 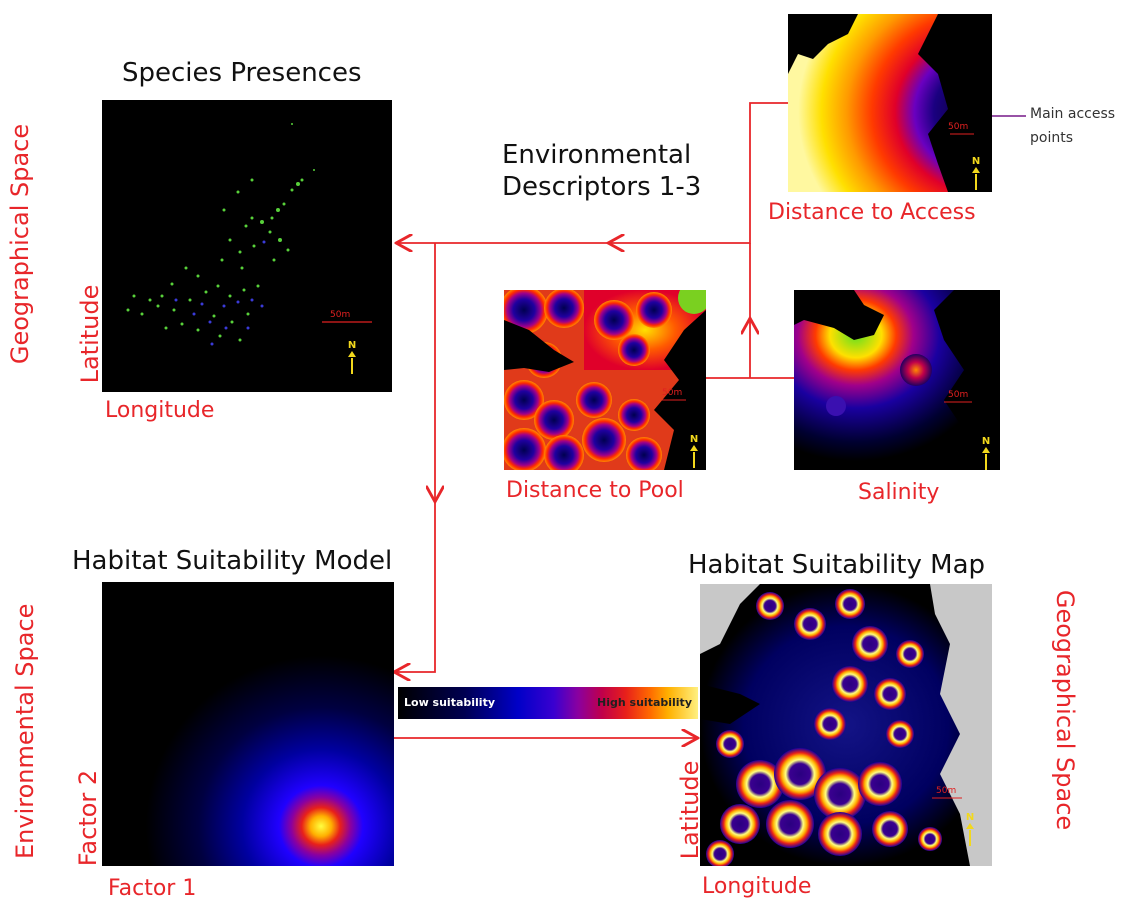 What do you see at coordinates (597, 155) in the screenshot?
I see `descriptors-title-line1: Environmental` at bounding box center [597, 155].